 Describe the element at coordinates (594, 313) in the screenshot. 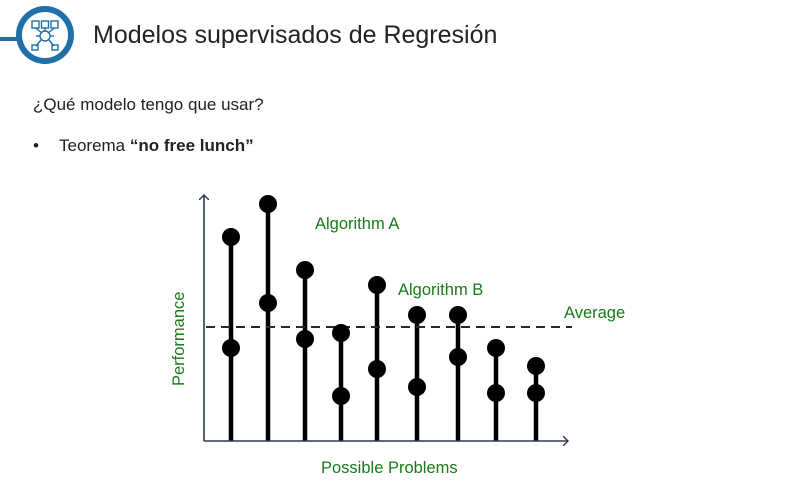

I see `label-average: Average` at that location.